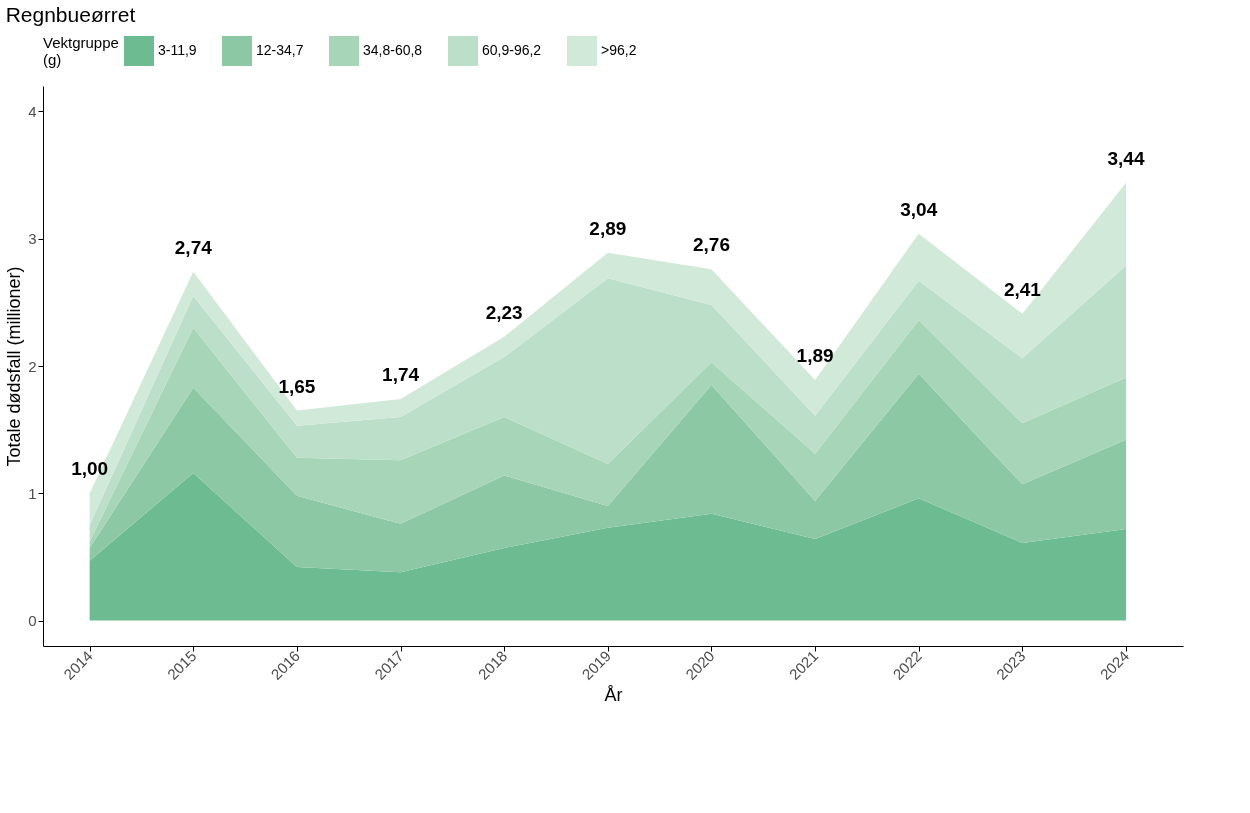 The width and height of the screenshot is (1250, 813). I want to click on y-tick-label: 3, so click(32, 239).